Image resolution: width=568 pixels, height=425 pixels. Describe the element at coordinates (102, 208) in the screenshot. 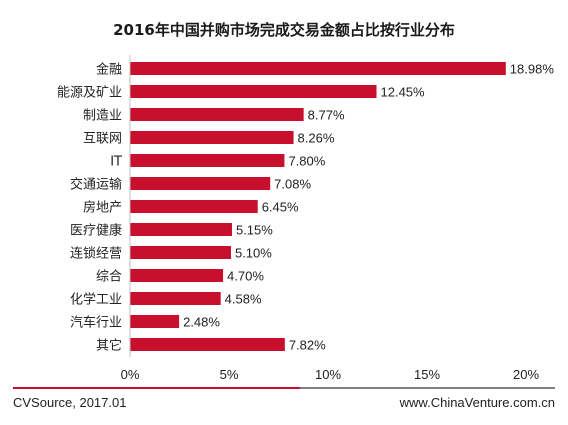

I see `category-label: 房地产` at that location.